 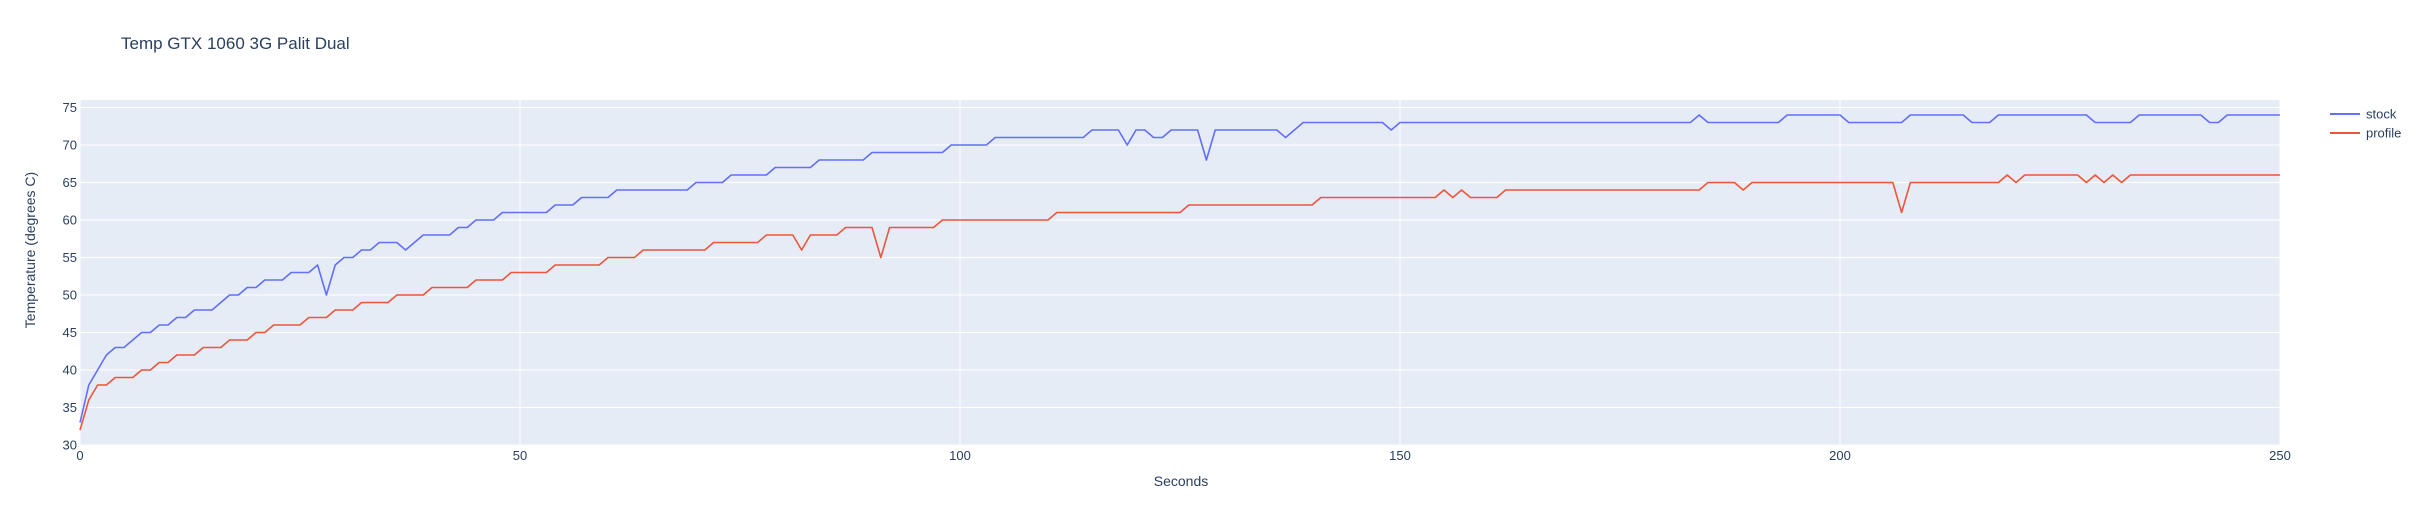 What do you see at coordinates (79, 455) in the screenshot?
I see `x-tick-label: 0` at bounding box center [79, 455].